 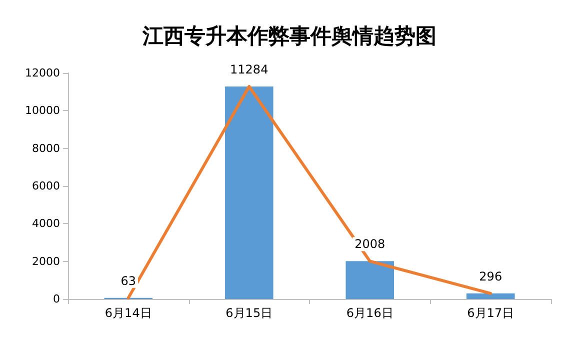 I want to click on chart-title: 江西专升本作弊事件舆情趋势图, so click(x=289, y=35).